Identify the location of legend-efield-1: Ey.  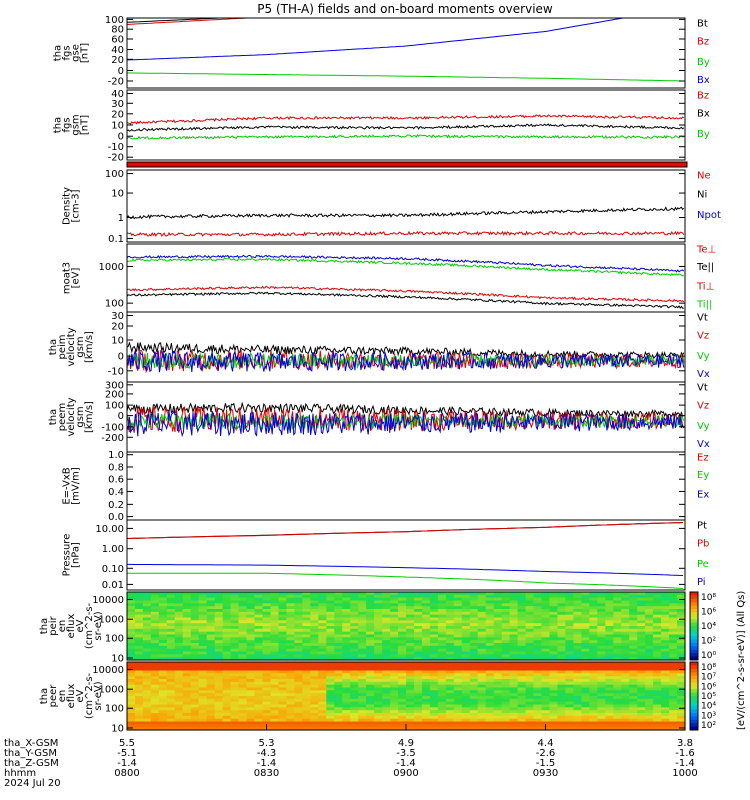
(703, 475).